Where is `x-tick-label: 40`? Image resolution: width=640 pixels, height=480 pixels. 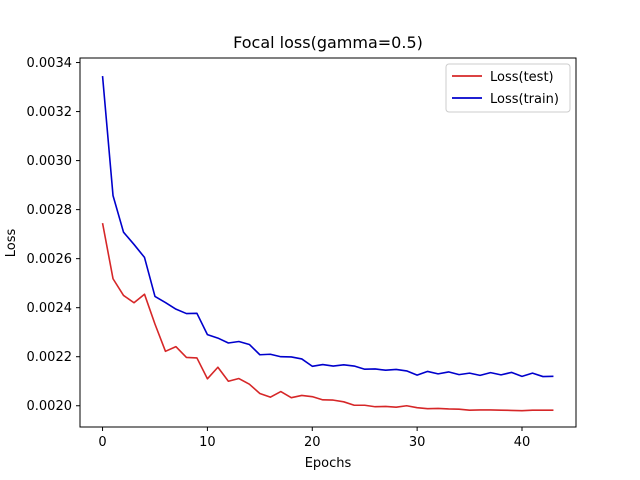 x-tick-label: 40 is located at coordinates (522, 442).